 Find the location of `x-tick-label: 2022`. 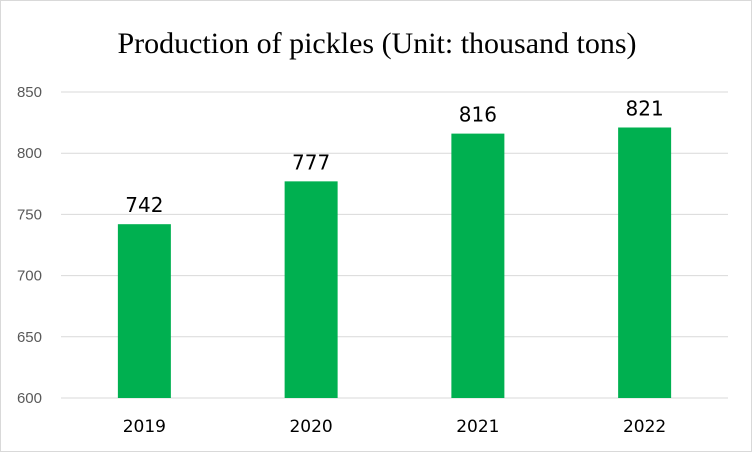

x-tick-label: 2022 is located at coordinates (644, 427).